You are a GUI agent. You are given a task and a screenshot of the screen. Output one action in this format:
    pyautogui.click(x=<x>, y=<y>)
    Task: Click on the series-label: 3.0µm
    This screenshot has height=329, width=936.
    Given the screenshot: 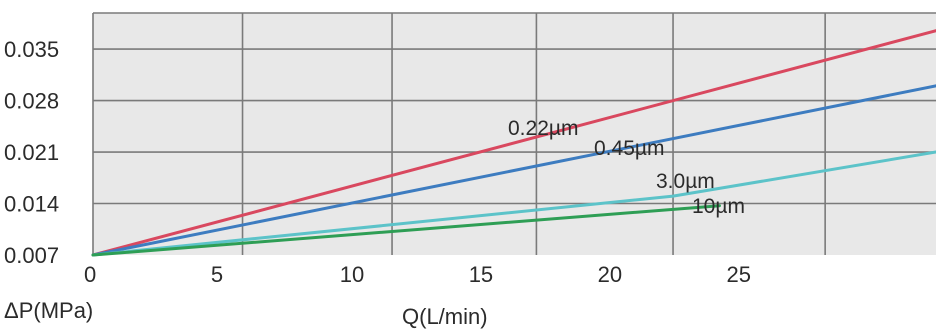 What is the action you would take?
    pyautogui.click(x=685, y=181)
    